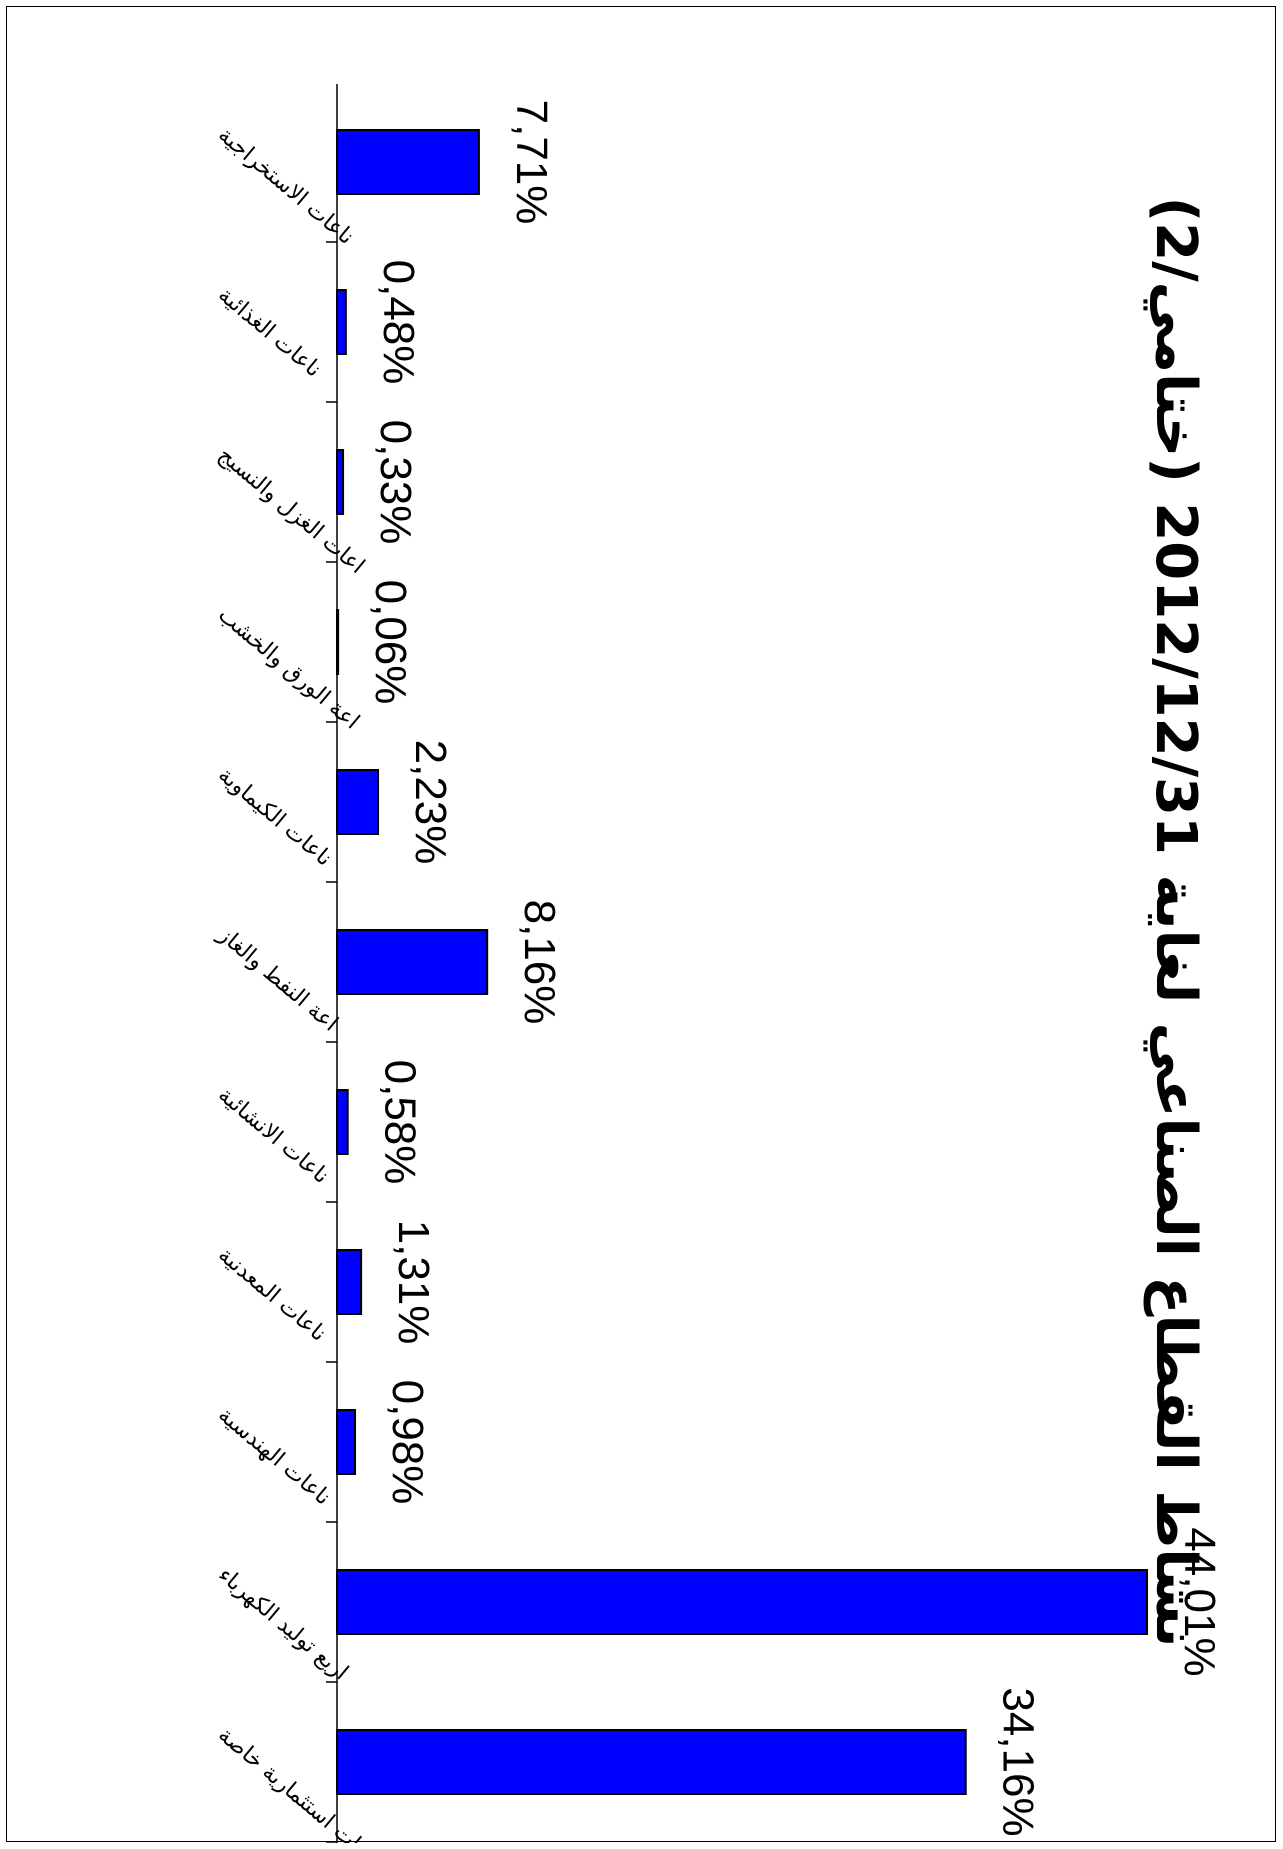  Describe the element at coordinates (283, 1623) in the screenshot. I see `category-label: اريع توليد الكهرباء` at that location.